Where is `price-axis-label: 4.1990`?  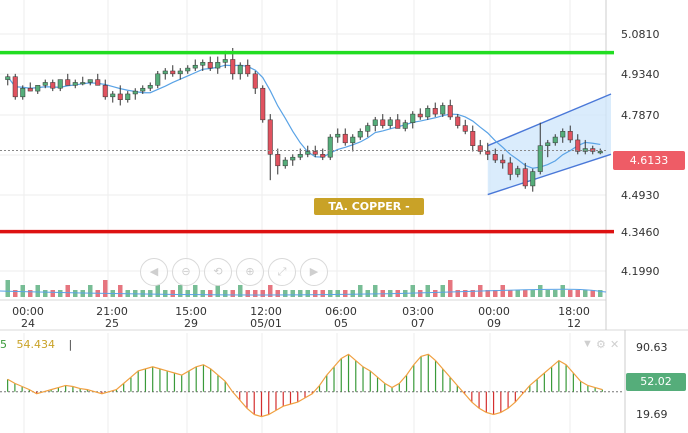 price-axis-label: 4.1990 is located at coordinates (640, 271).